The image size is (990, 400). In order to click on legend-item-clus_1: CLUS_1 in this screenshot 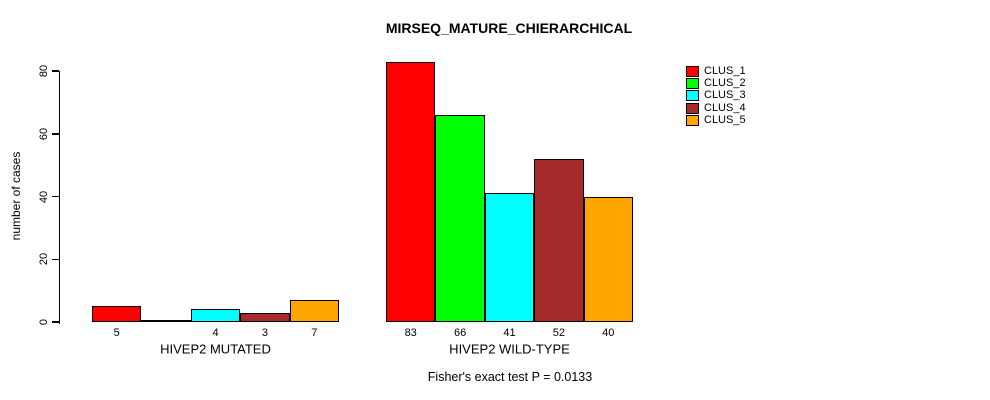, I will do `click(716, 71)`.